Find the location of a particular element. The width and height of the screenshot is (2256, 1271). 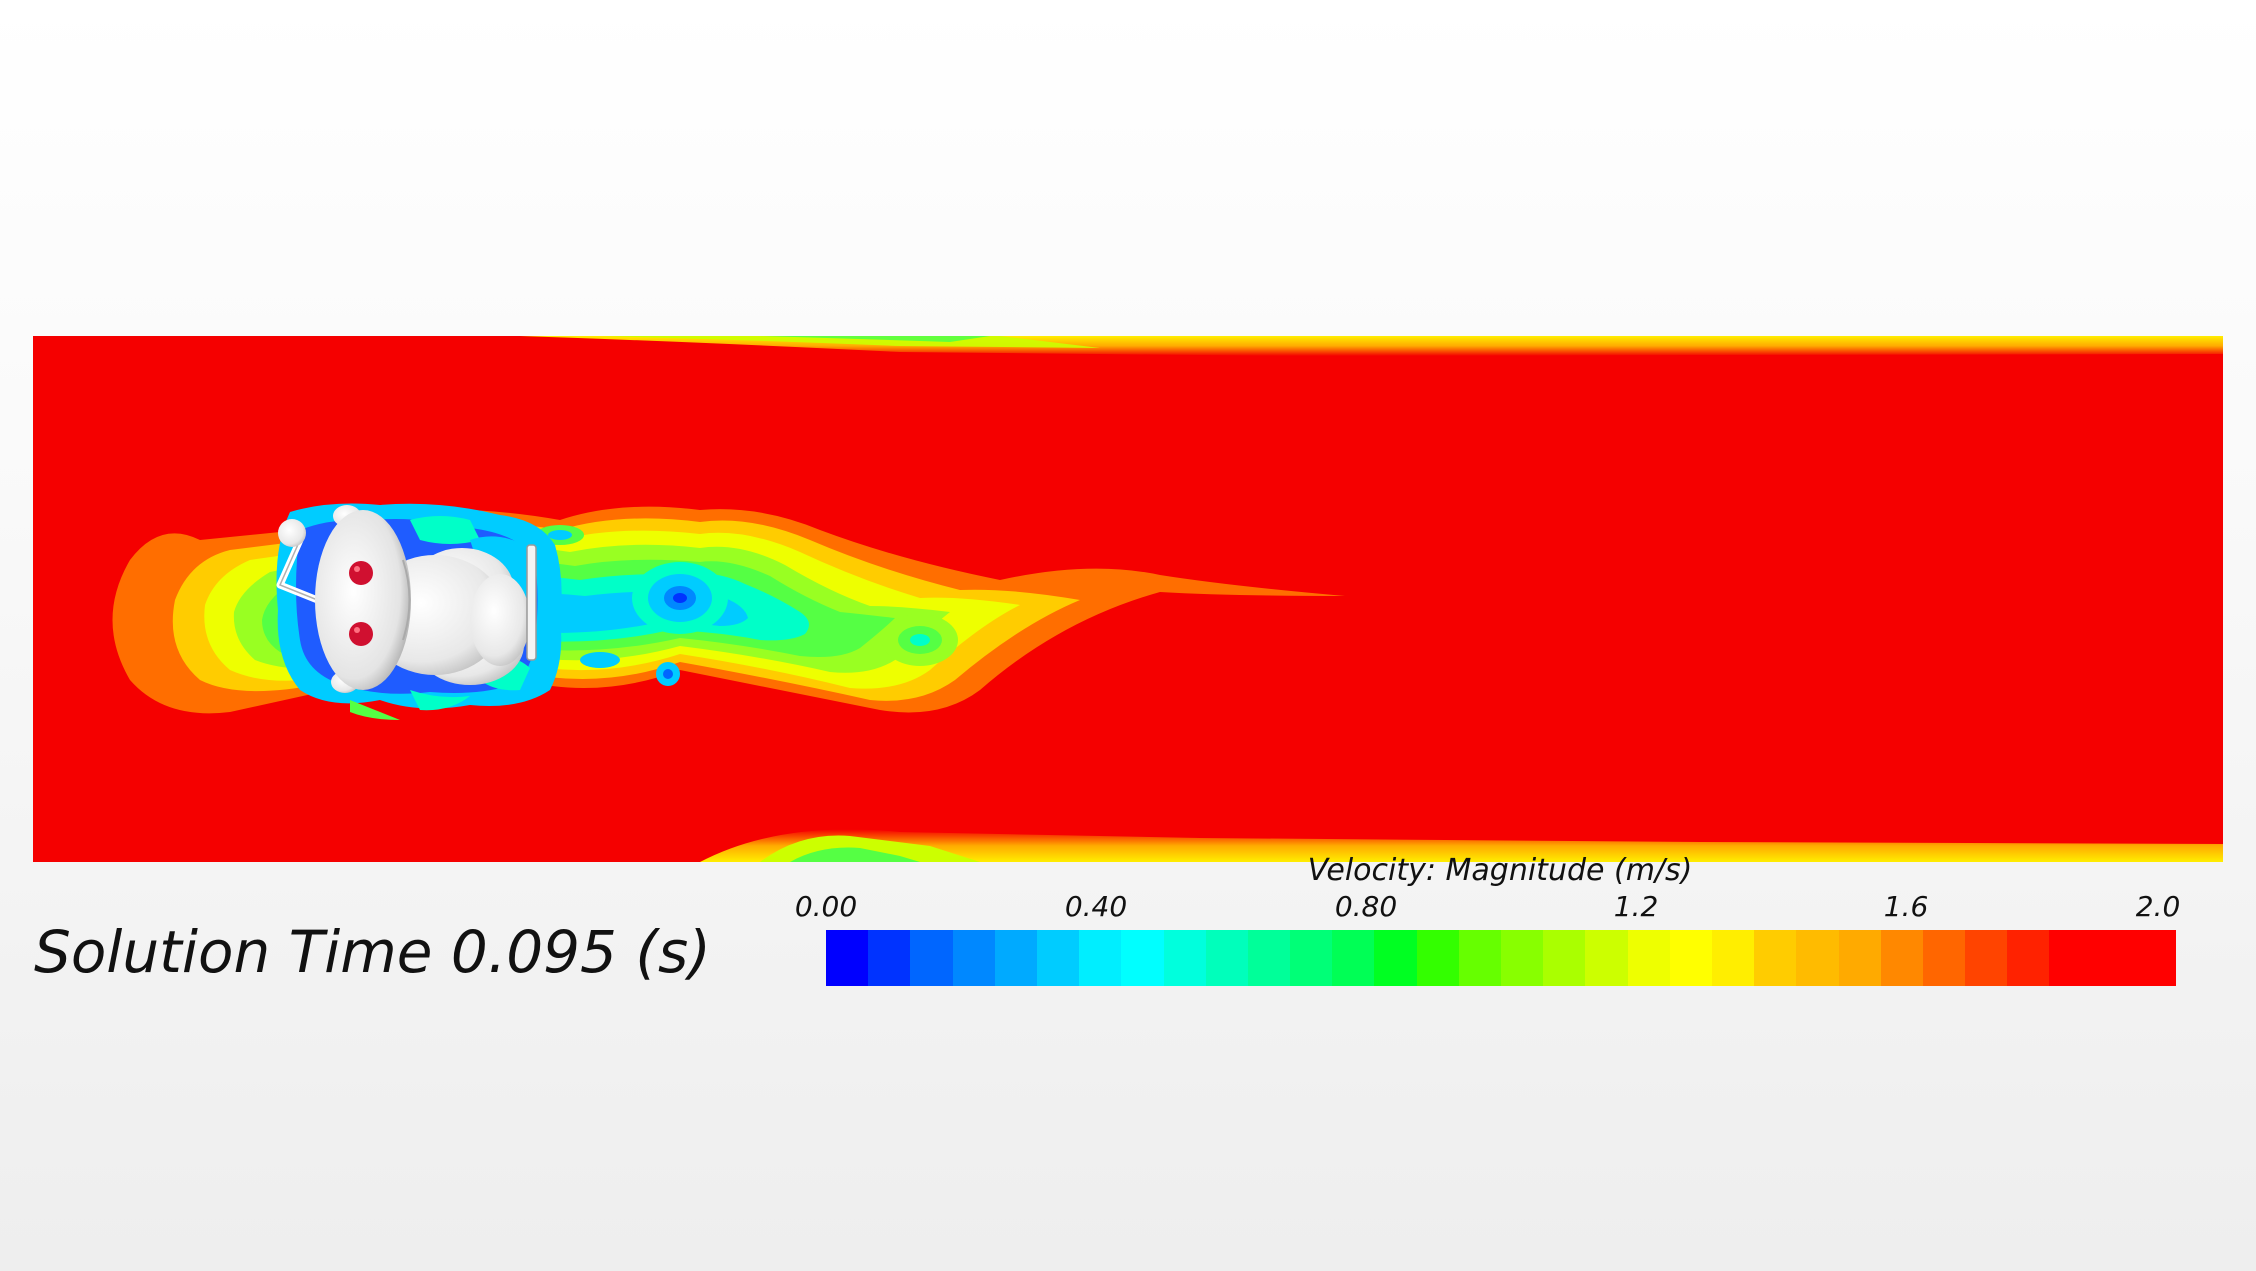

colorbar-tick-label: 1.2 is located at coordinates (1636, 906).